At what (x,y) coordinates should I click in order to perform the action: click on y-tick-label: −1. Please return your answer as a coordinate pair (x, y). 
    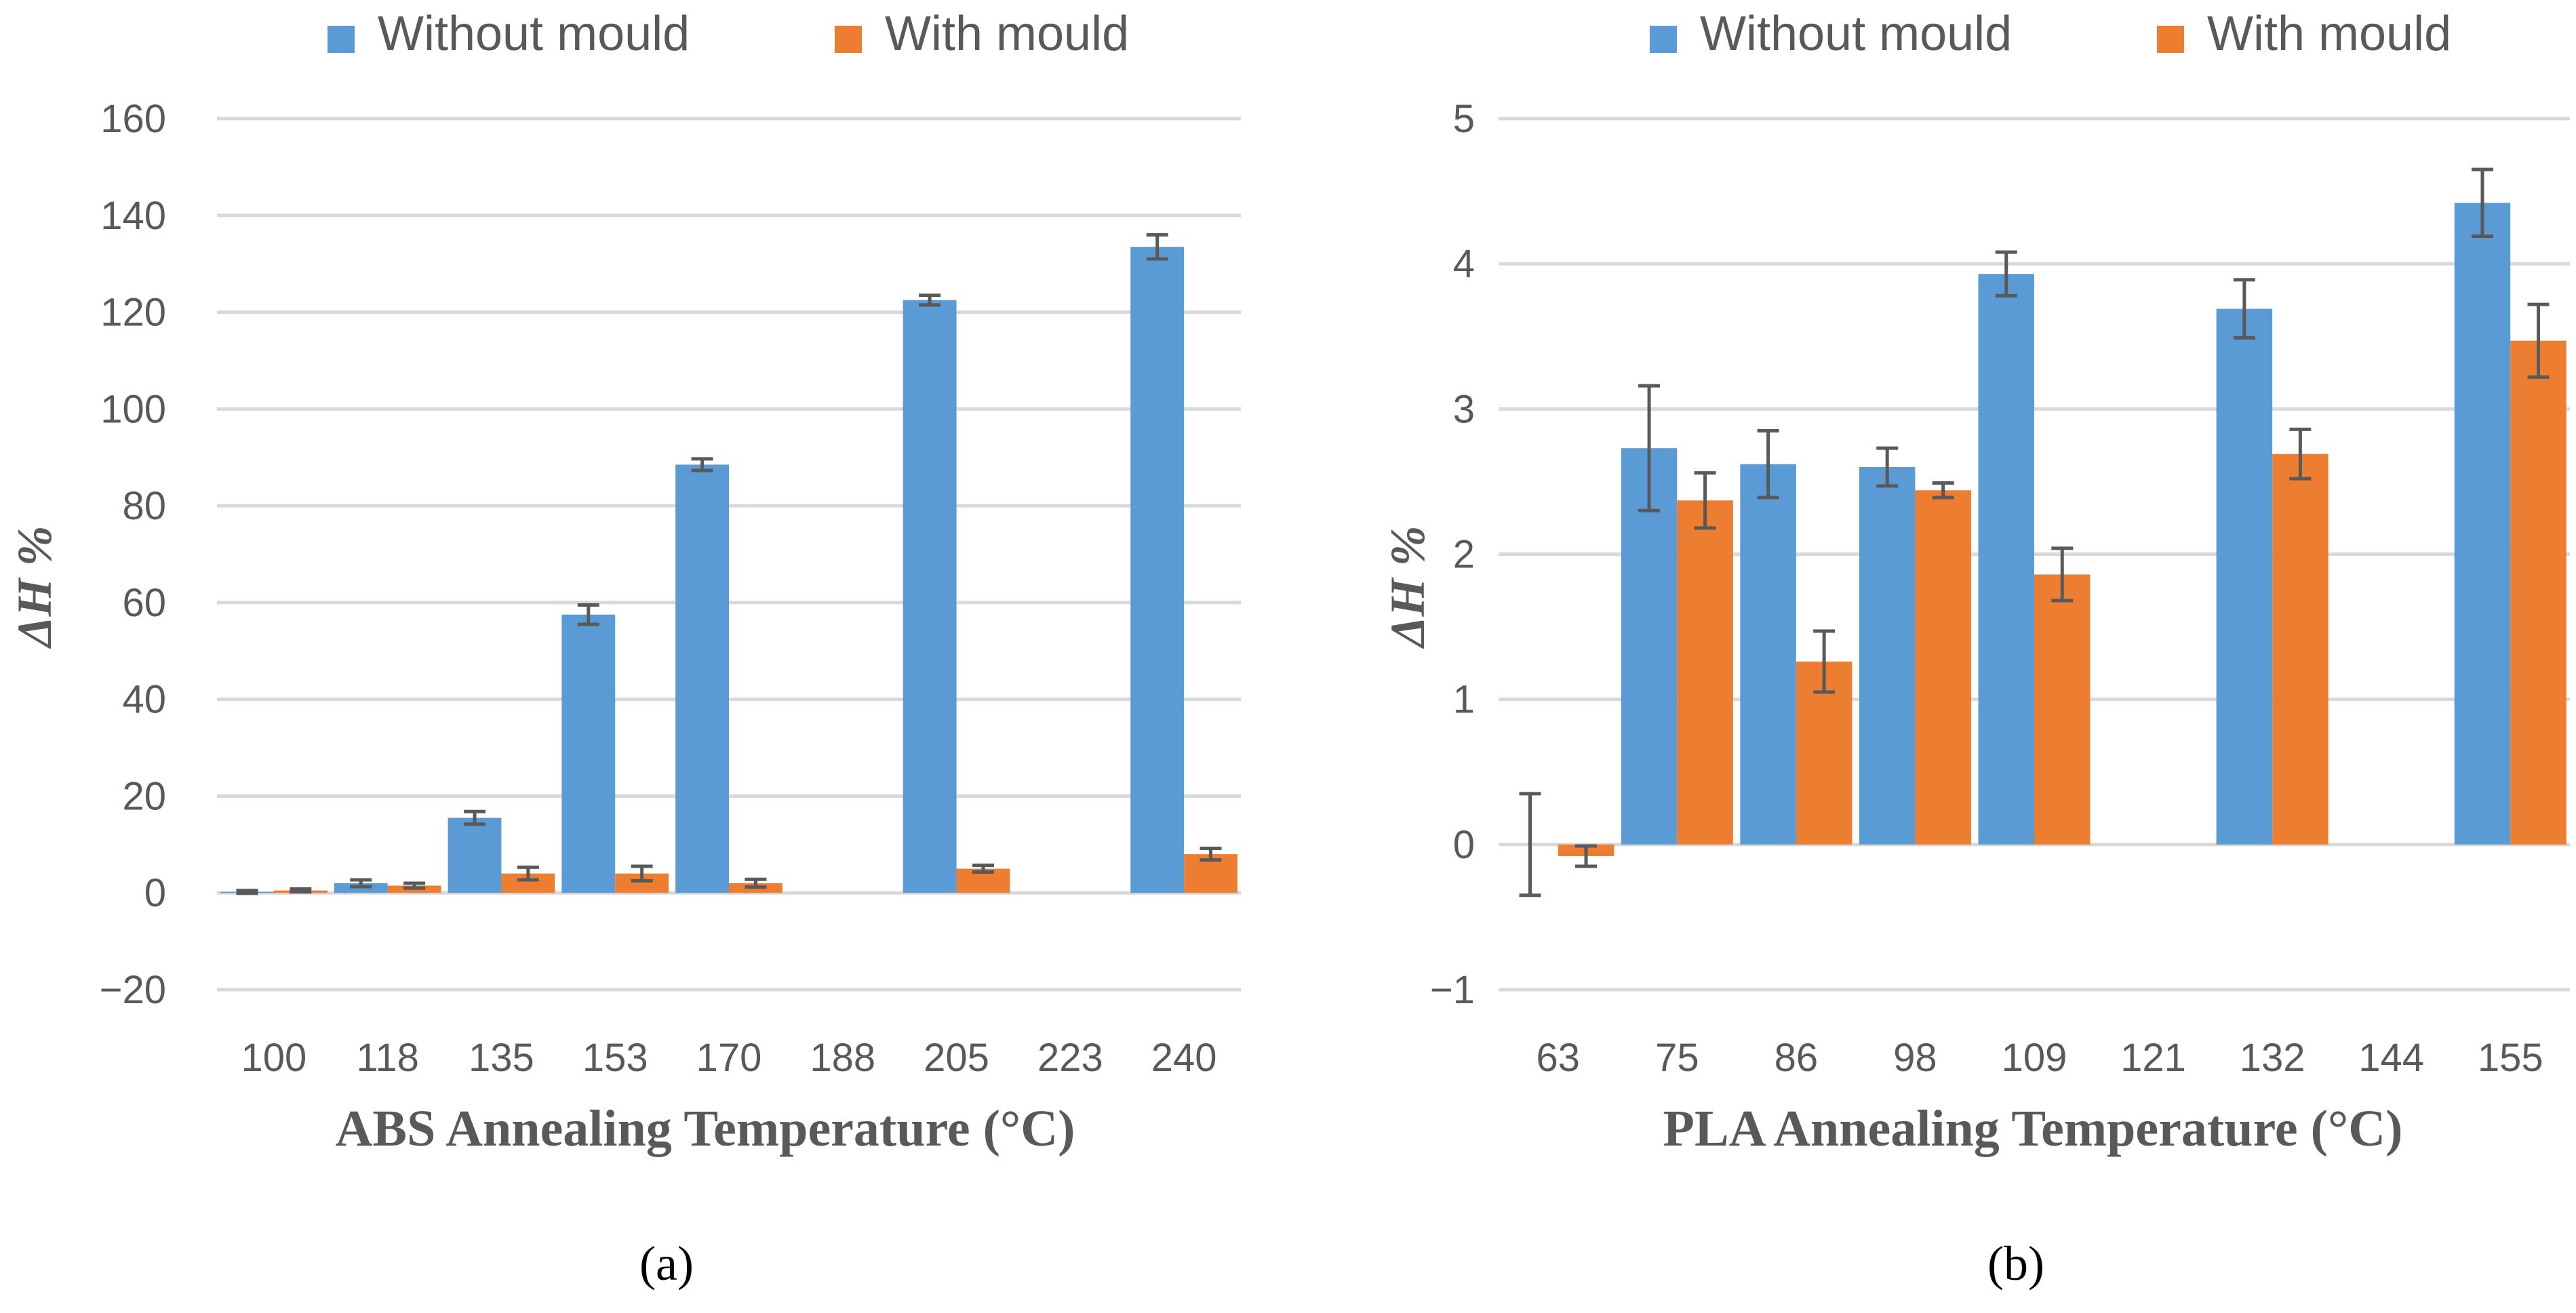
    Looking at the image, I should click on (1453, 990).